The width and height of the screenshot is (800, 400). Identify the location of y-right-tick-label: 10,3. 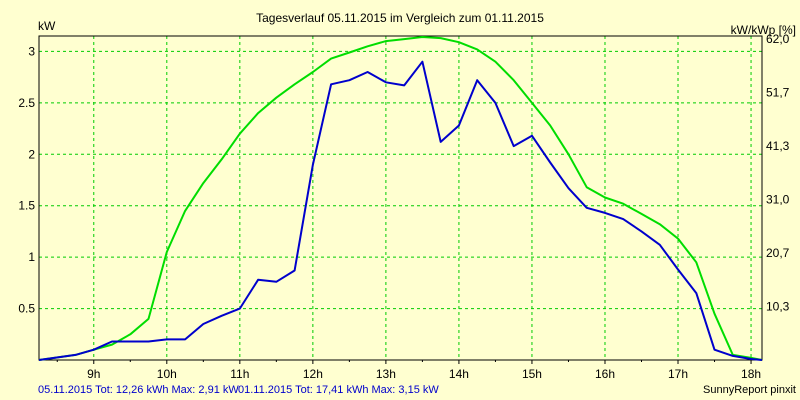
(778, 307).